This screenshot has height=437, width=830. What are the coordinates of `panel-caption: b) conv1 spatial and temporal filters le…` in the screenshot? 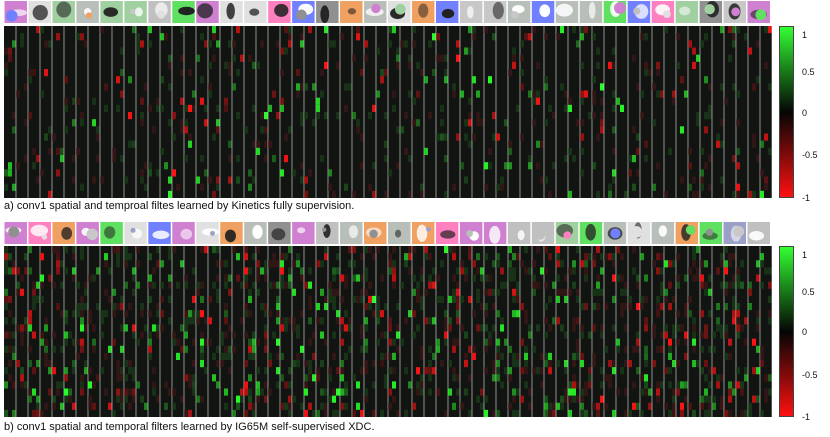 It's located at (189, 427).